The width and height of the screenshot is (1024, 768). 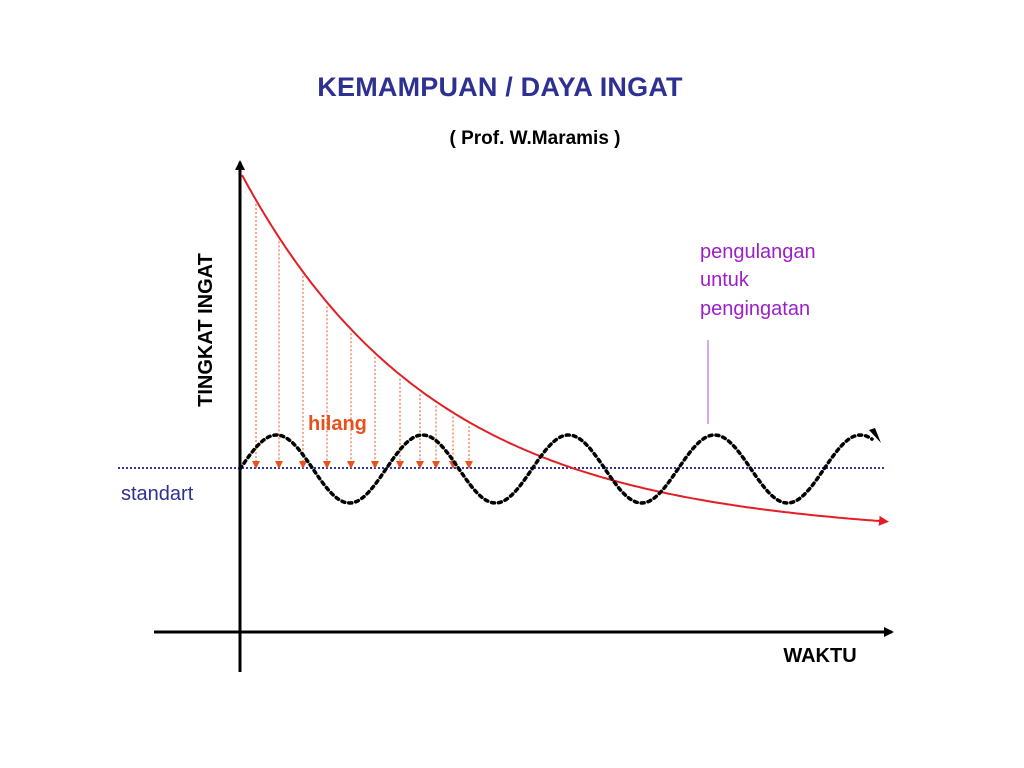 What do you see at coordinates (362, 336) in the screenshot?
I see `forgetting-drop-lines` at bounding box center [362, 336].